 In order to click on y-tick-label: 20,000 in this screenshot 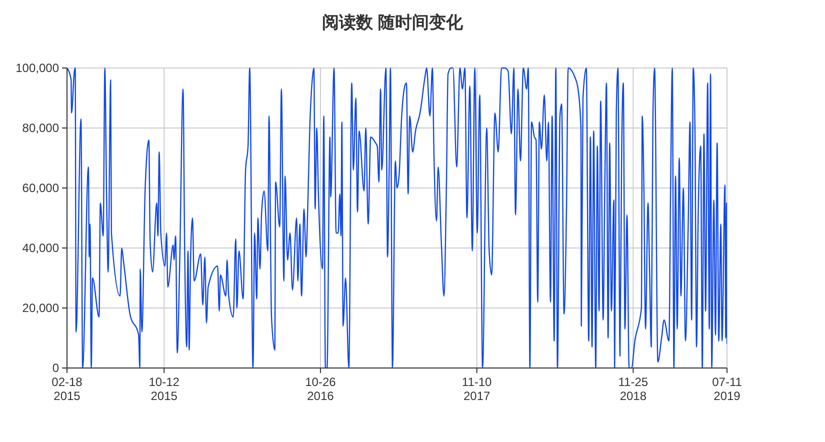, I will do `click(41, 308)`.